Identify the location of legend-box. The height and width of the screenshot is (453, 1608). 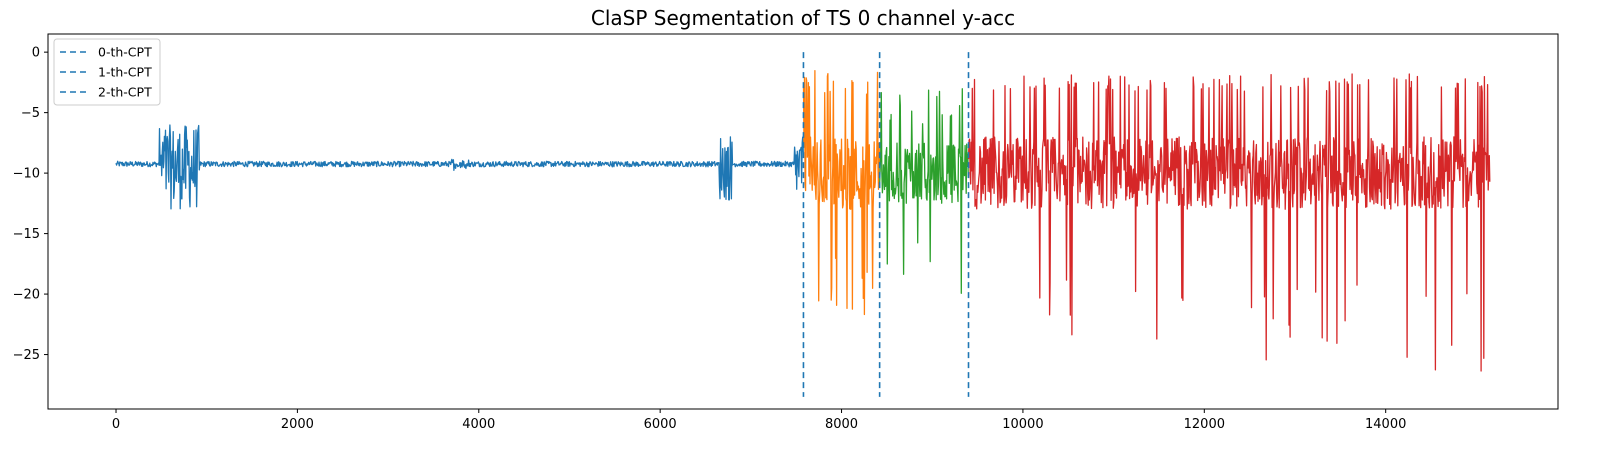
(107, 72).